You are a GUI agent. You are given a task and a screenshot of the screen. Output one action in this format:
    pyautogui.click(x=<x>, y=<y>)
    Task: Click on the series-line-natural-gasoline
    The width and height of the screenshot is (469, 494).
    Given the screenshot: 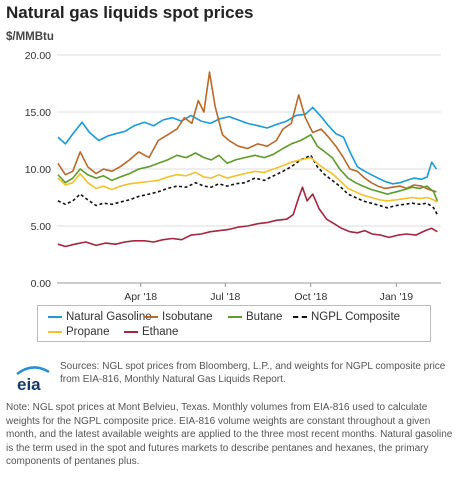 What is the action you would take?
    pyautogui.click(x=247, y=145)
    